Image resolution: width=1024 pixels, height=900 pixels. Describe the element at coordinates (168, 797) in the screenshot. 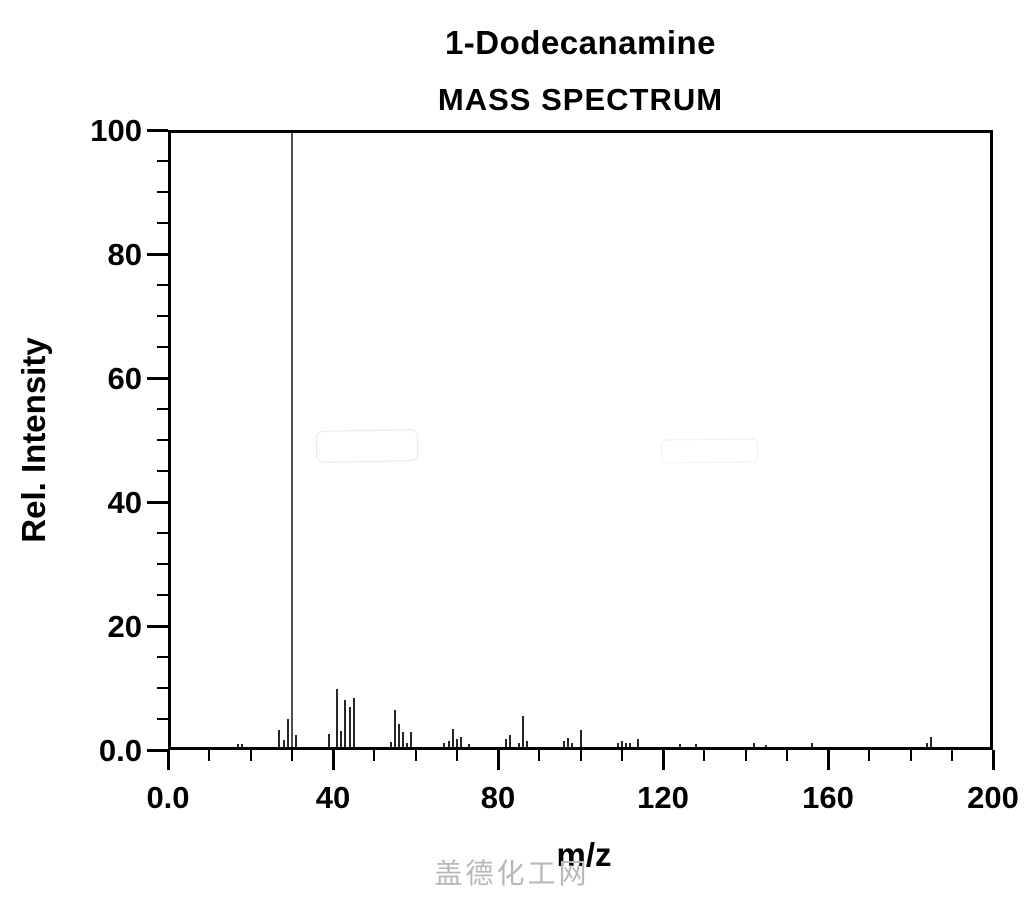

I see `x-tick-label: 0.0` at that location.